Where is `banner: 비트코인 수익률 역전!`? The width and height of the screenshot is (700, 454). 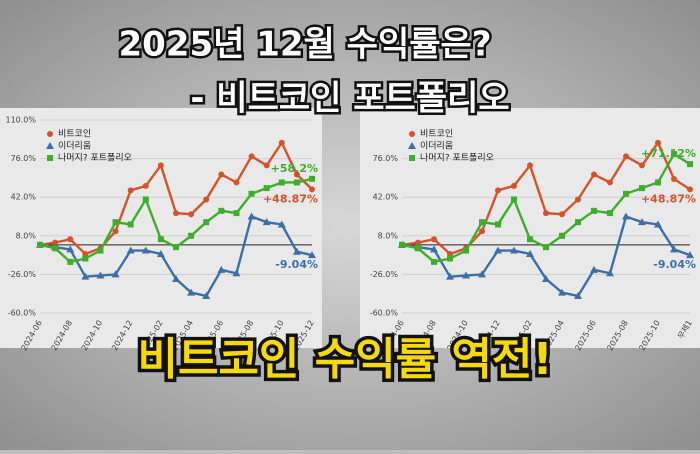
banner: 비트코인 수익률 역전! is located at coordinates (344, 359).